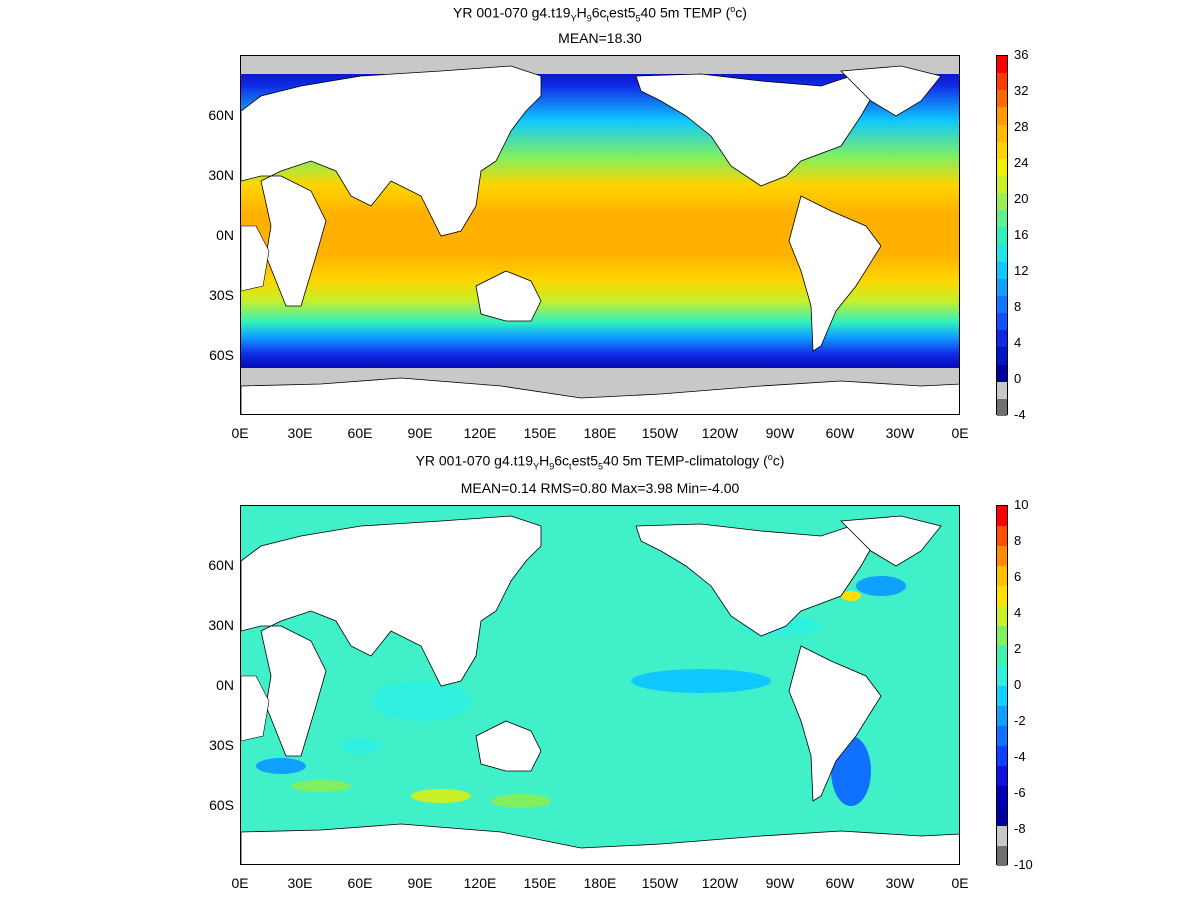 The height and width of the screenshot is (900, 1200). What do you see at coordinates (480, 433) in the screenshot?
I see `top-lon-label: 120E` at bounding box center [480, 433].